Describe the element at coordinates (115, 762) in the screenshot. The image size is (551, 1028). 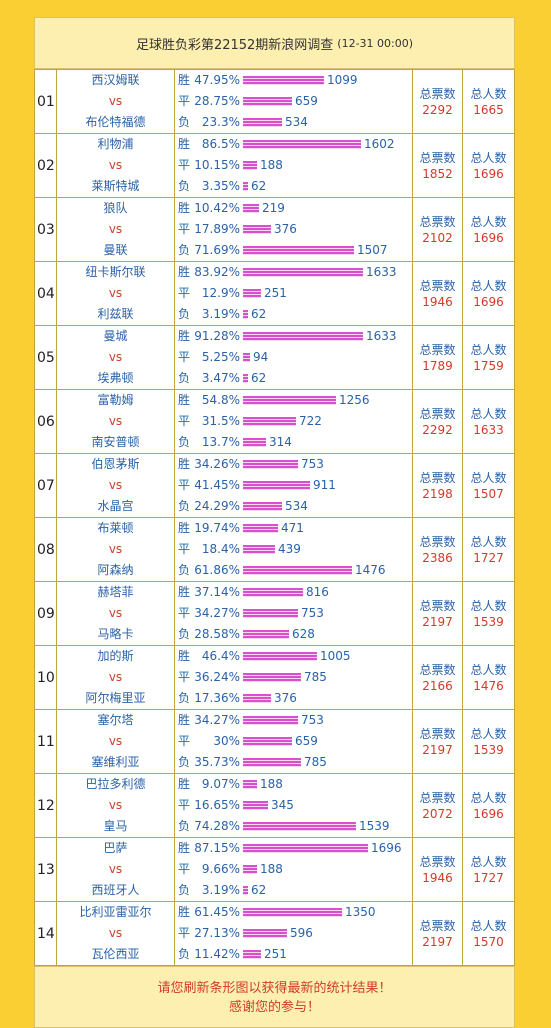
I see `away-team-link: 塞维利亚` at that location.